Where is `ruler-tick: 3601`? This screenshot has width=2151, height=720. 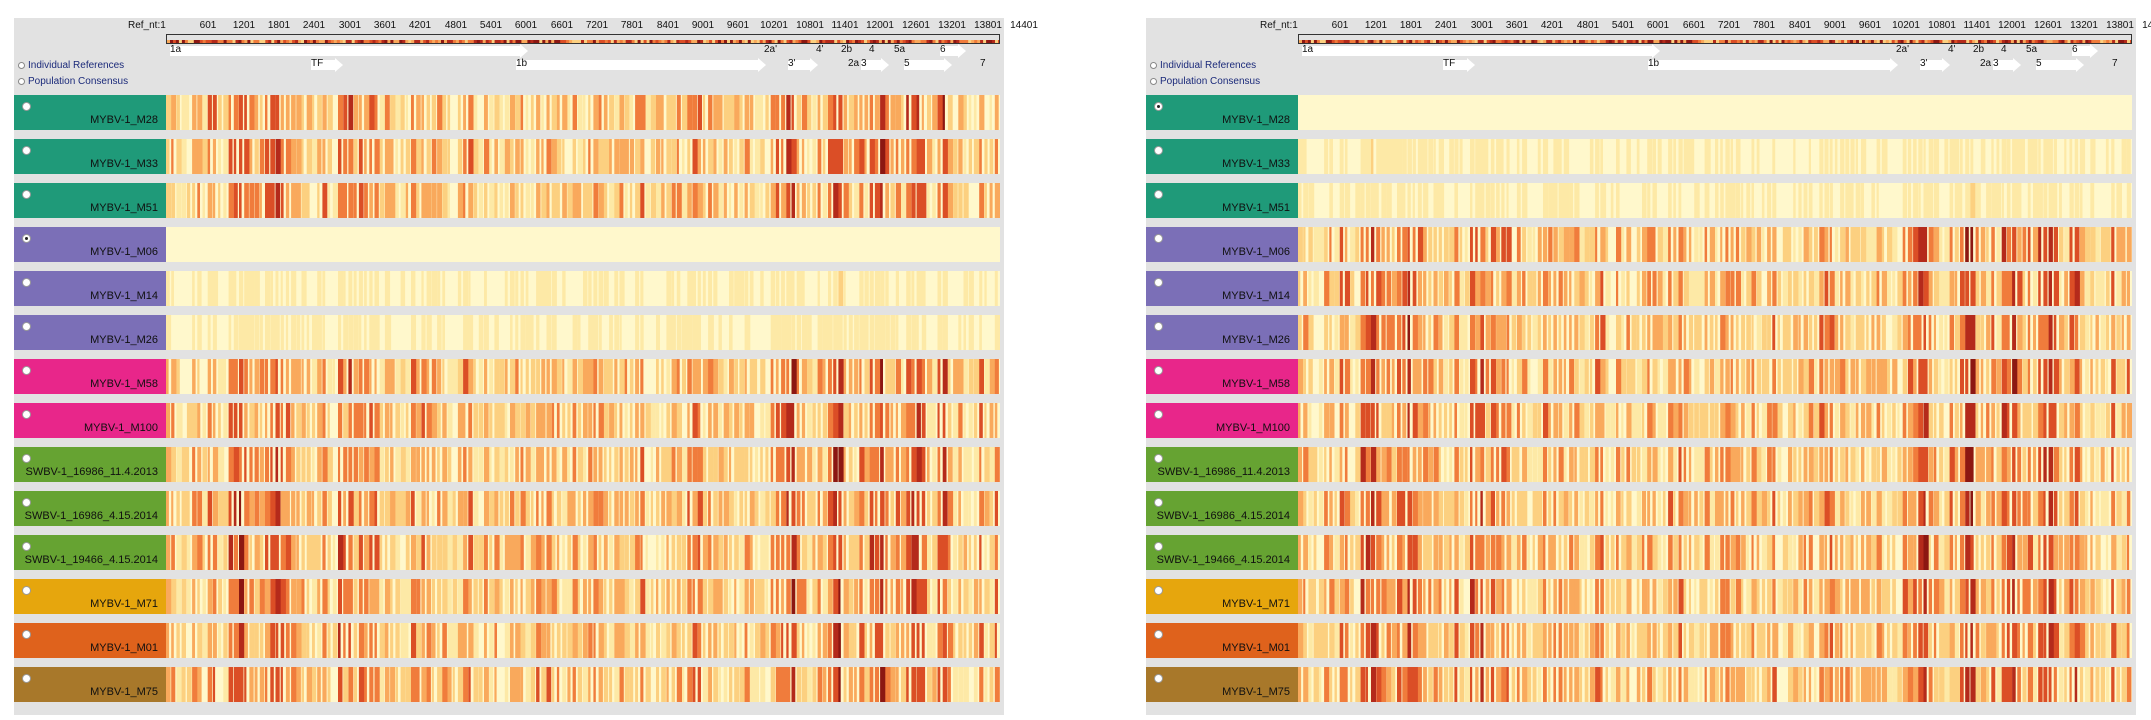 ruler-tick: 3601 is located at coordinates (1517, 25).